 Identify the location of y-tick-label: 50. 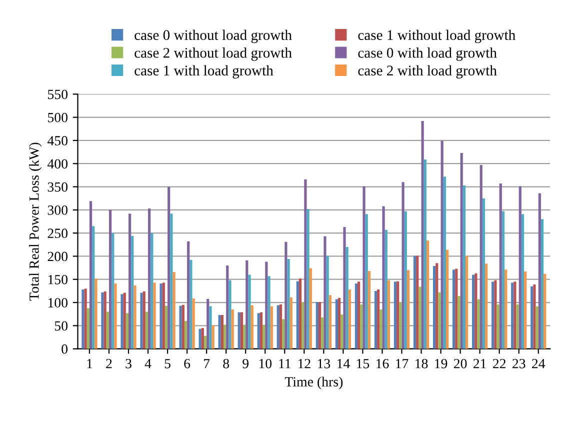
(61, 326).